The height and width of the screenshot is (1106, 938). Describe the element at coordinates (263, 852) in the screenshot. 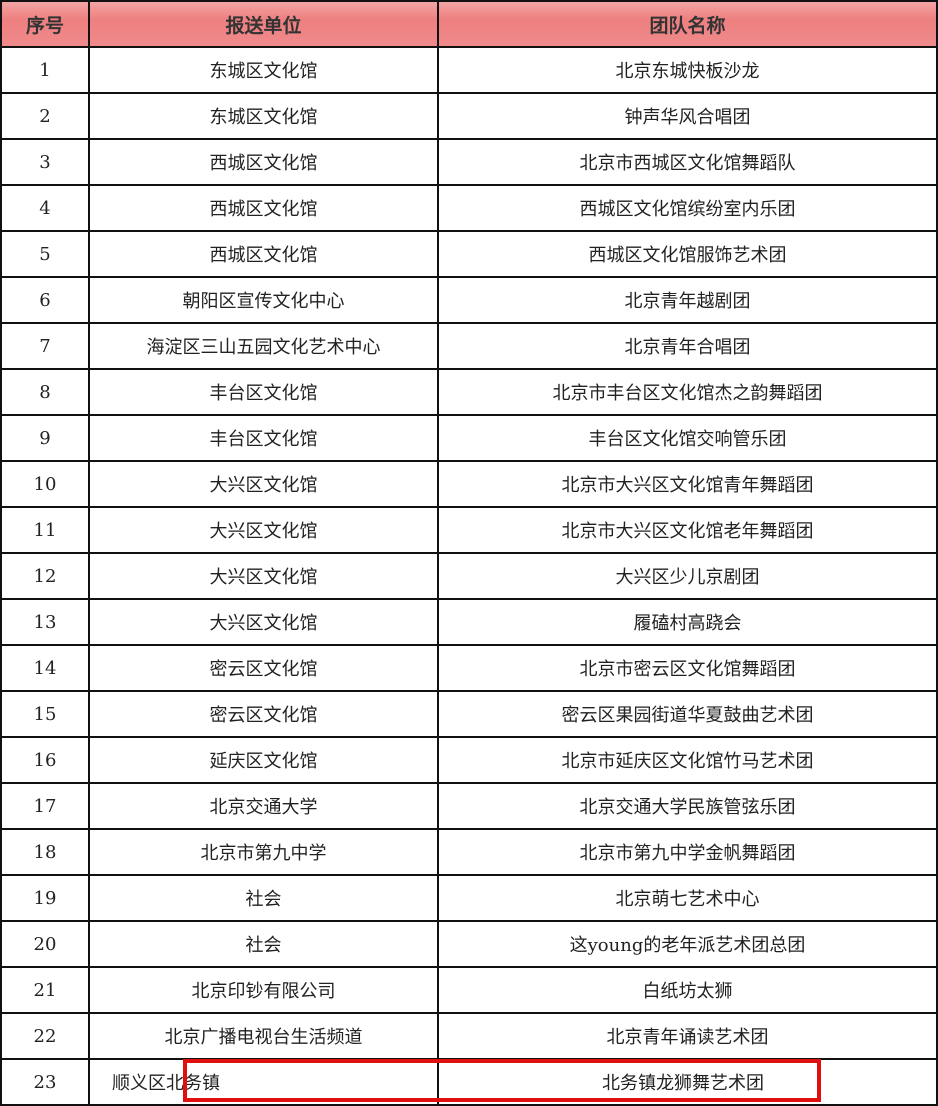

I see `cell-unit: 北京市第九中学` at that location.